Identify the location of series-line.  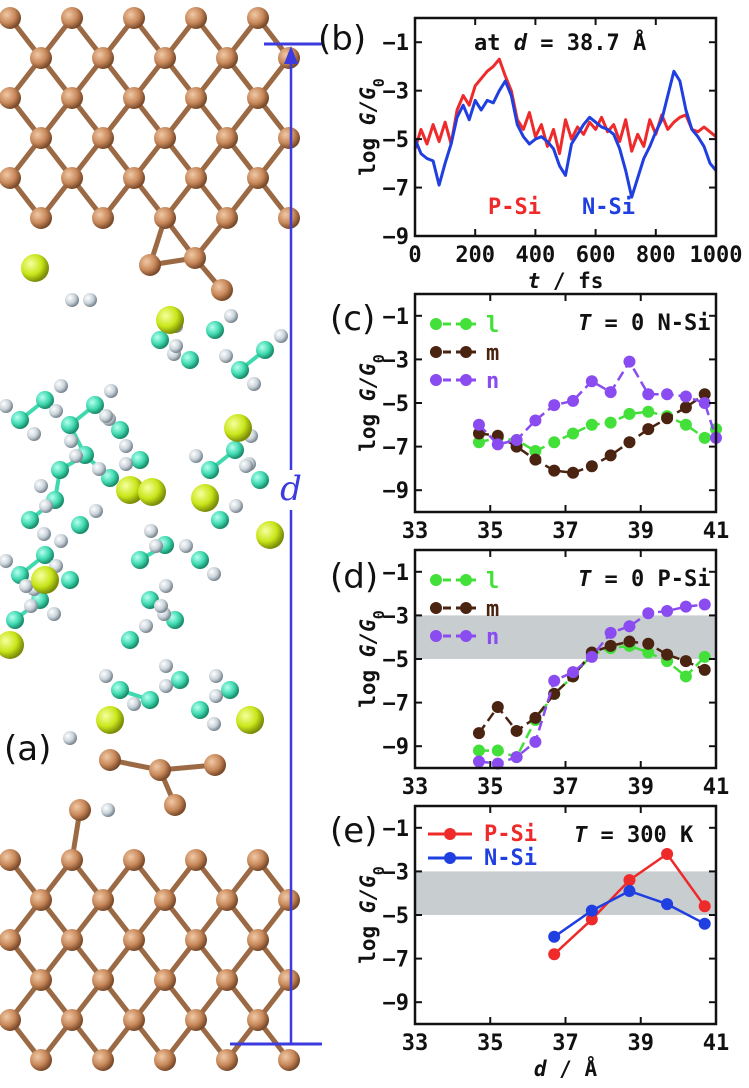
(565, 134).